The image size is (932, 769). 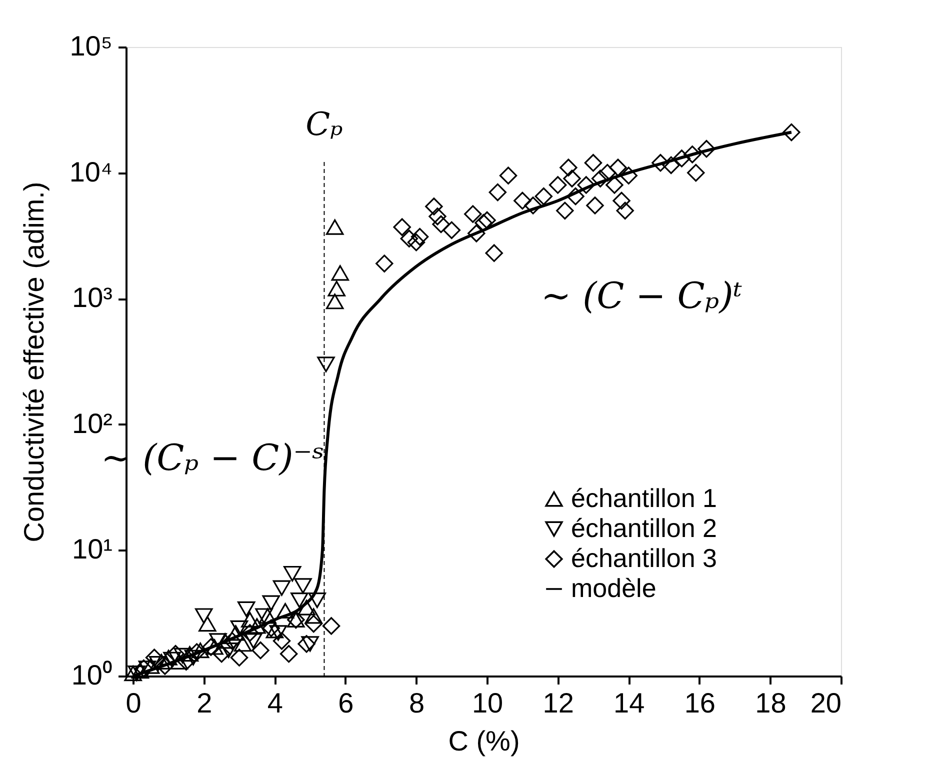 What do you see at coordinates (644, 528) in the screenshot?
I see `legend-label: échantillon 2` at bounding box center [644, 528].